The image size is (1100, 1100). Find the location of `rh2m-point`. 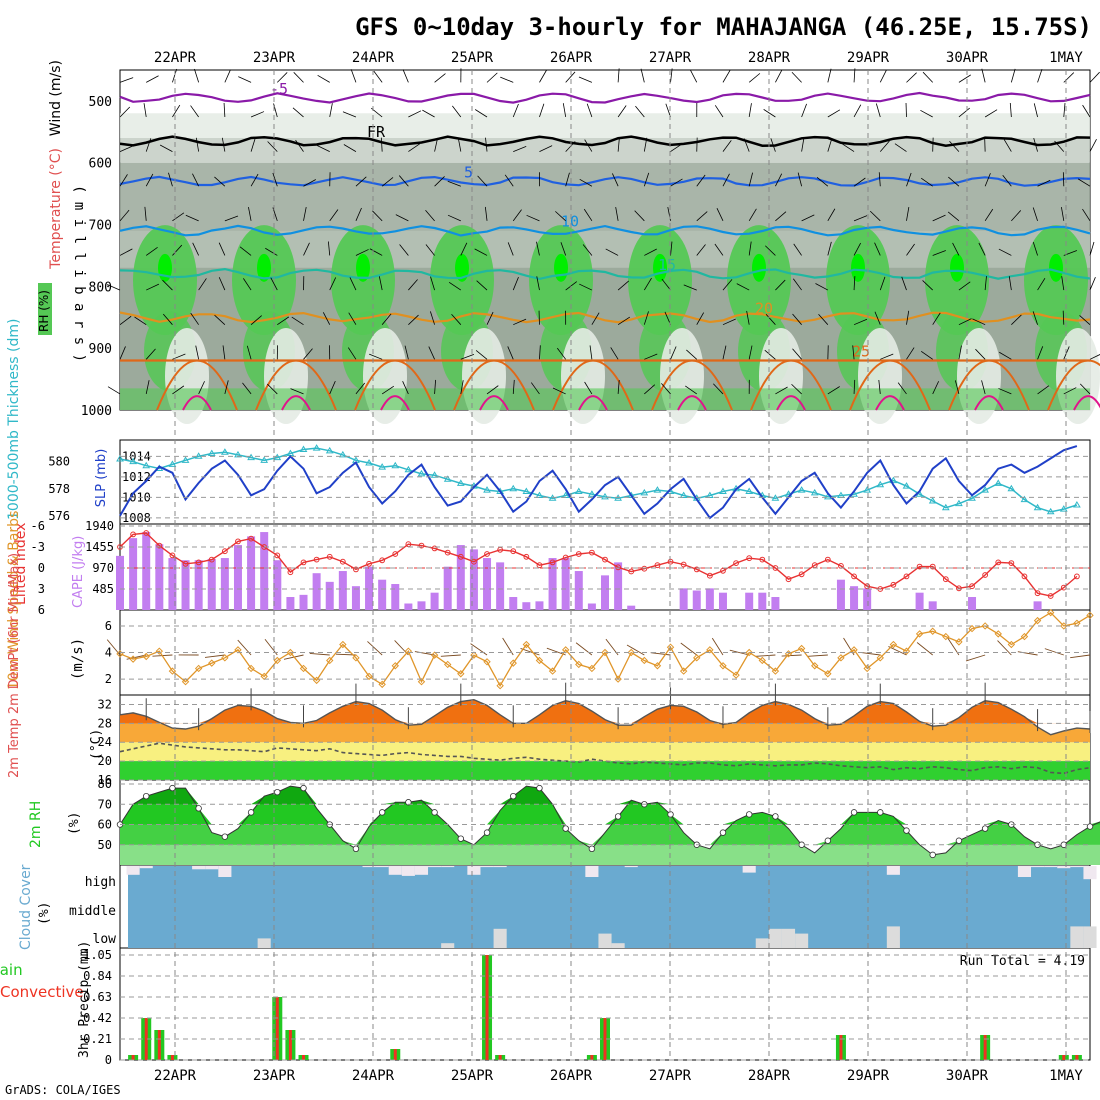

rh2m-point is located at coordinates (670, 814).